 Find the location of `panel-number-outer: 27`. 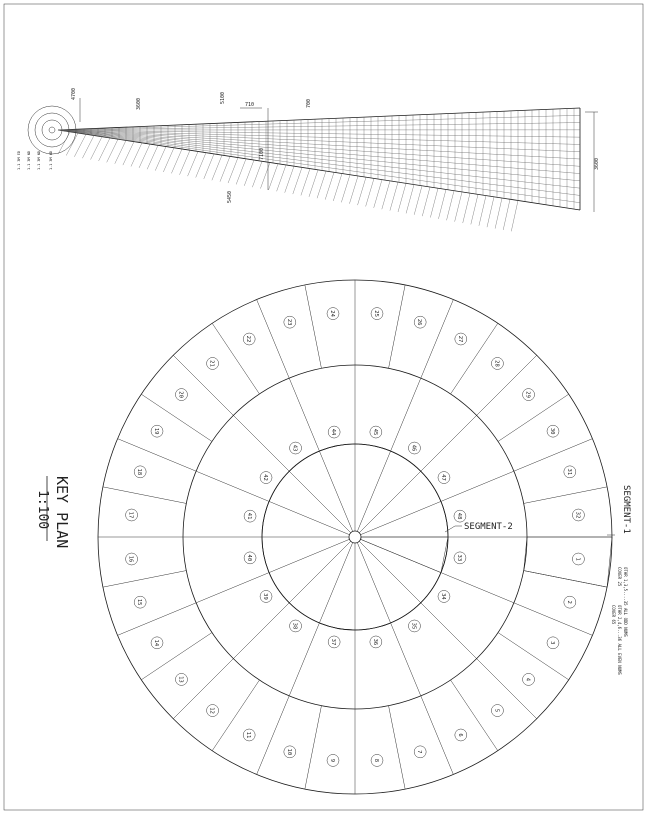

panel-number-outer: 27 is located at coordinates (460, 339).